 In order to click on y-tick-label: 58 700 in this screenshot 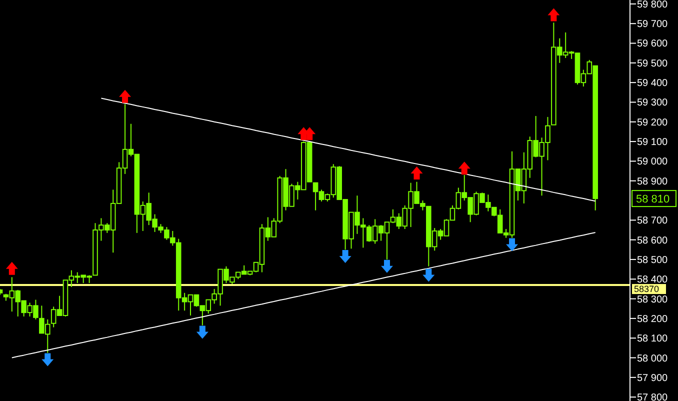, I will do `click(652, 221)`.